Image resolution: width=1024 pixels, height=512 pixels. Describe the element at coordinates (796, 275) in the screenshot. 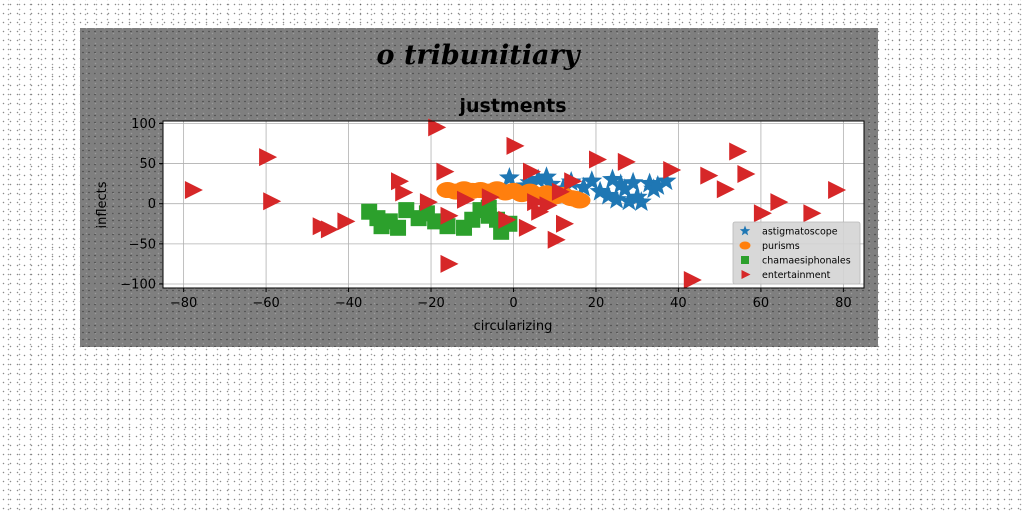

I see `legend-label: entertainment` at that location.